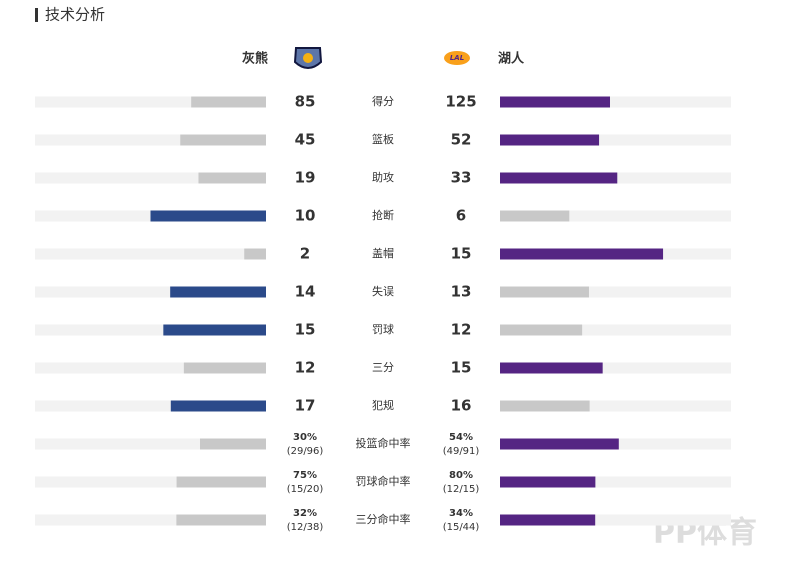 The image size is (790, 577). Describe the element at coordinates (461, 292) in the screenshot. I see `away-value: 13` at that location.